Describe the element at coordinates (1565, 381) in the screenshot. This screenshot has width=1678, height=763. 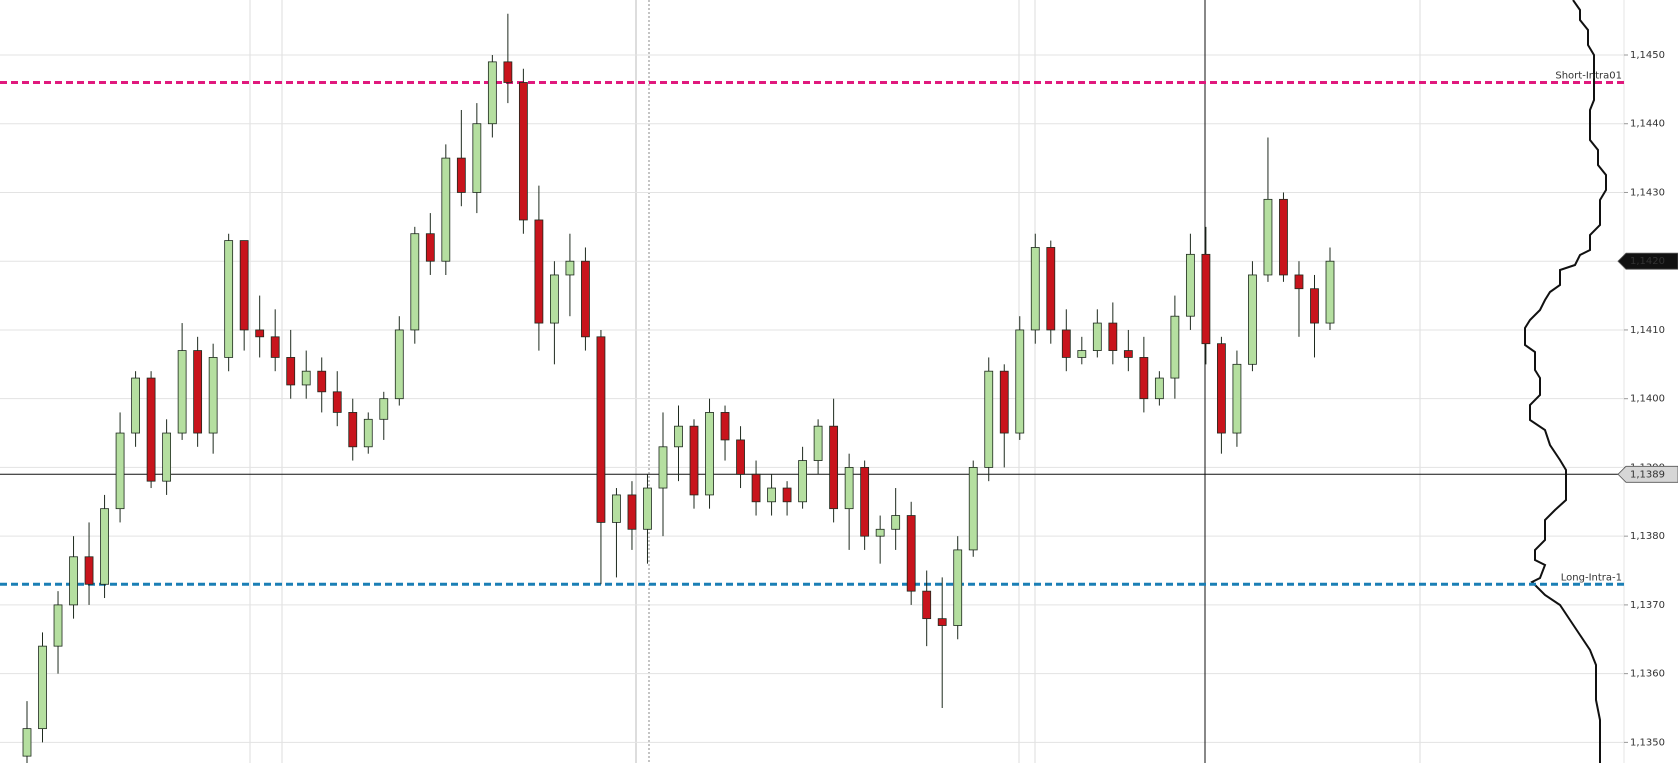
I see `volume-profile` at that location.